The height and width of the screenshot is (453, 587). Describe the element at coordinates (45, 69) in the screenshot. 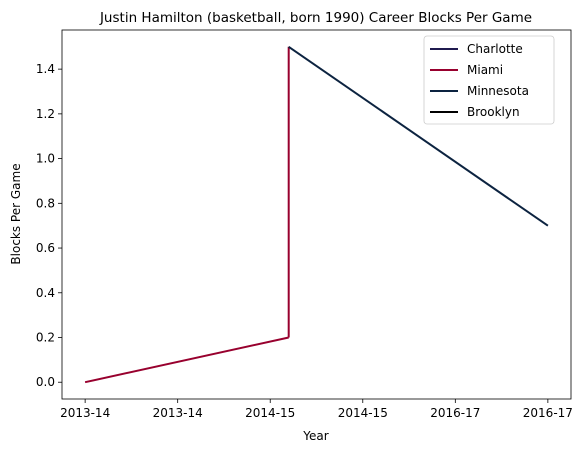

I see `y-tick-label: 1.4` at that location.